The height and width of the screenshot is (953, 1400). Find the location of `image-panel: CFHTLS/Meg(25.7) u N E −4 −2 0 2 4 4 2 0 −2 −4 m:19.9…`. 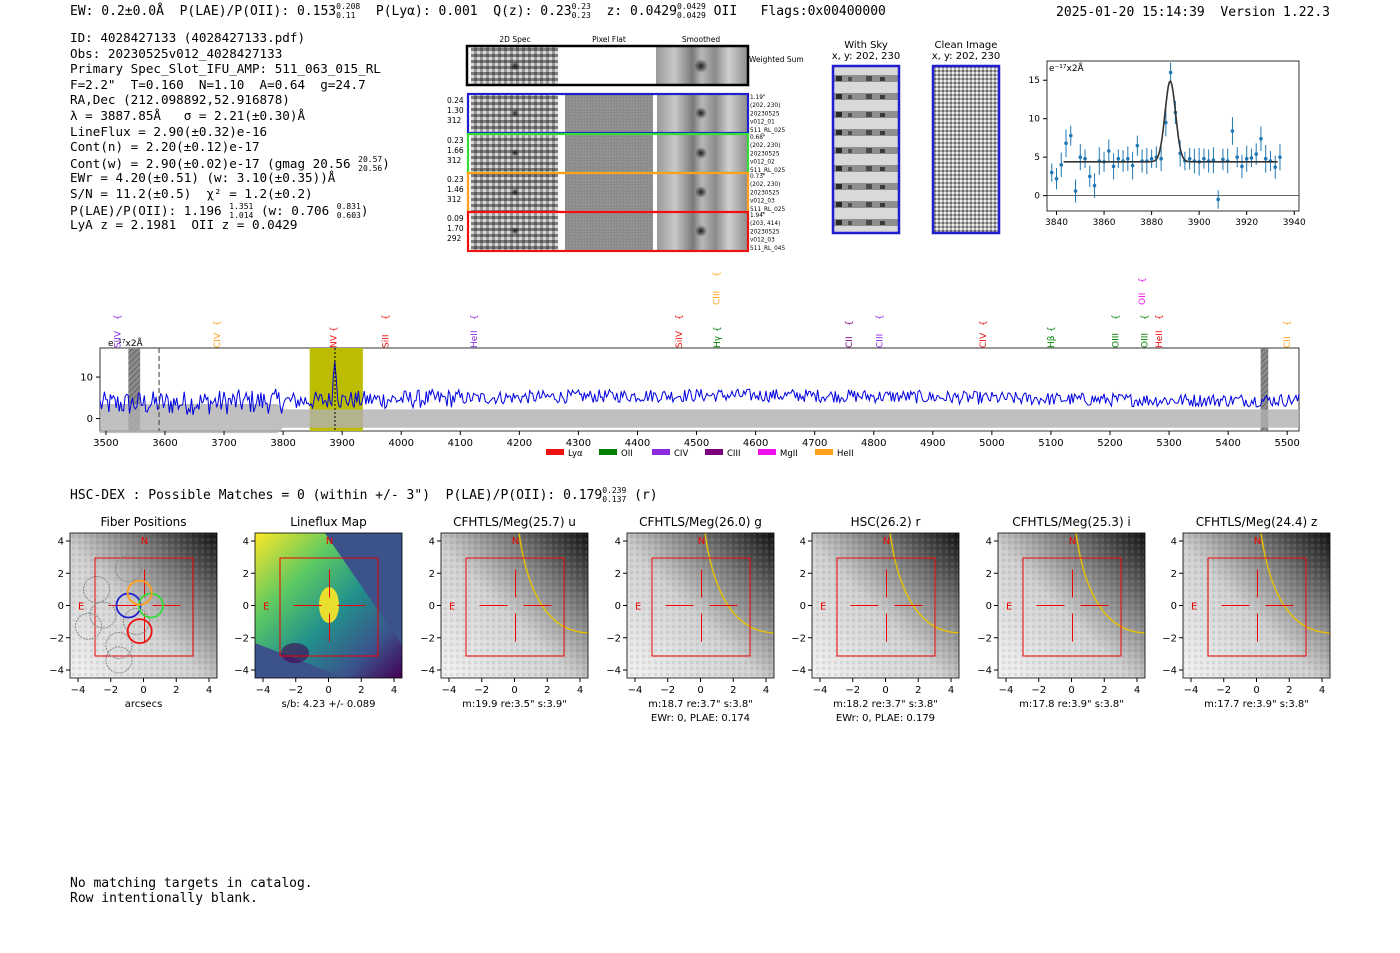

image-panel: CFHTLS/Meg(25.7) u N E −4 −2 0 2 4 4 2 0 −2 −4 m:19.9… is located at coordinates (504, 612).